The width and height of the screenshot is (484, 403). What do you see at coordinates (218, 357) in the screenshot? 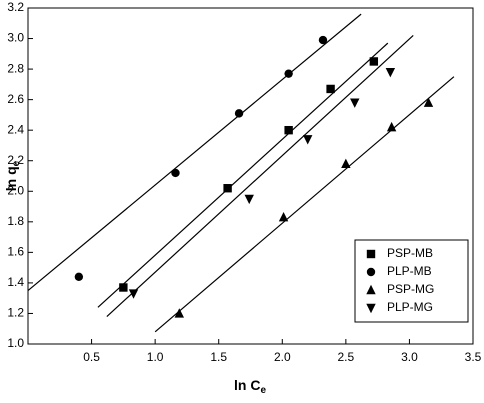
I see `x-tick-label: 1.5` at bounding box center [218, 357].